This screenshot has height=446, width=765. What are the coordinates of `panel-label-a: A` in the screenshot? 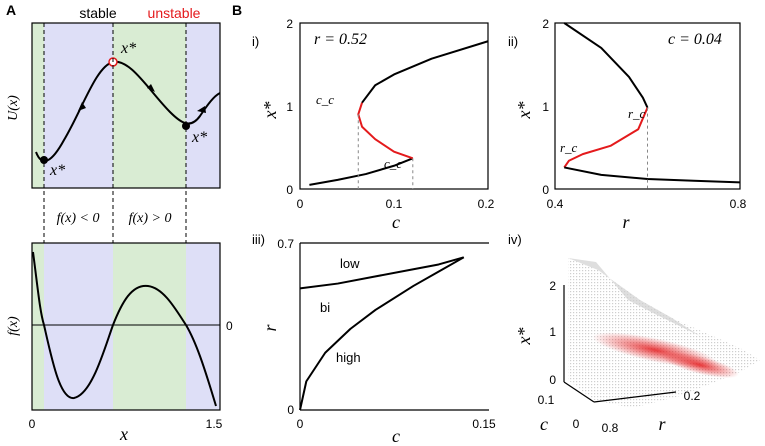 It's located at (11, 10).